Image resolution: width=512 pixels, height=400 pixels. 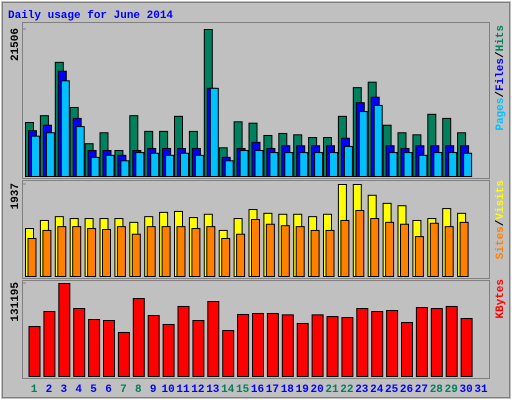 What do you see at coordinates (288, 390) in the screenshot?
I see `x-tick-label: 18` at bounding box center [288, 390].